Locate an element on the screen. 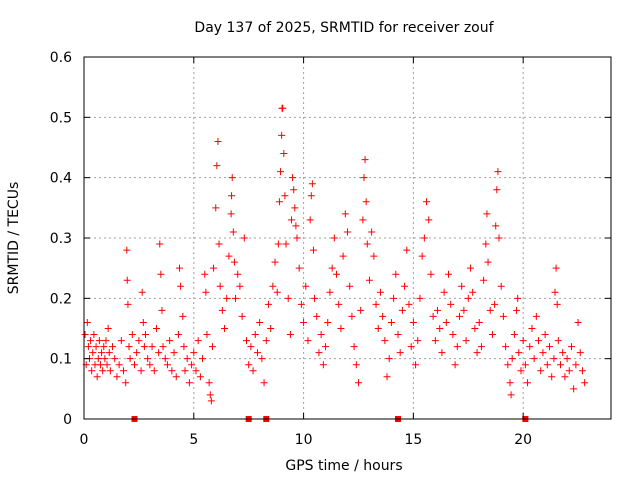 The height and width of the screenshot is (480, 640). y-tick-label: 0 is located at coordinates (67, 420).